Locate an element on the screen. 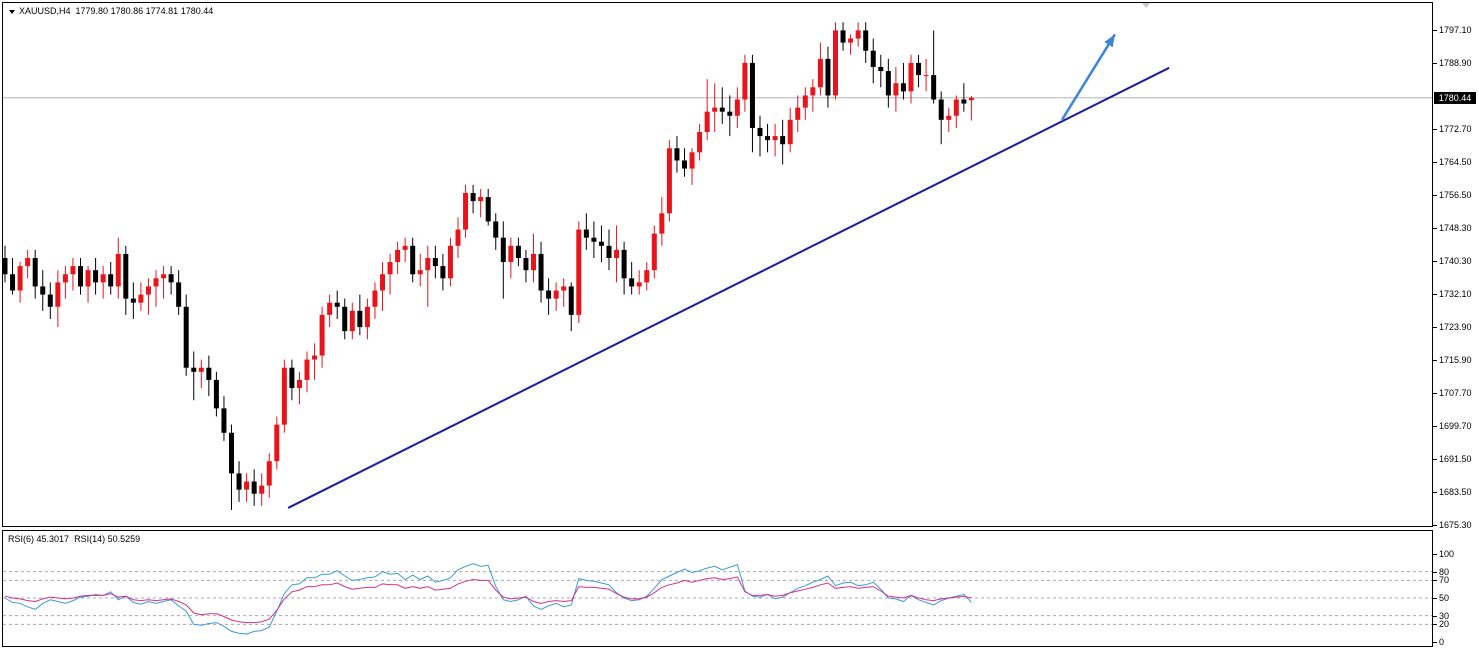  rsi-tick-label: 50 is located at coordinates (1441, 598).